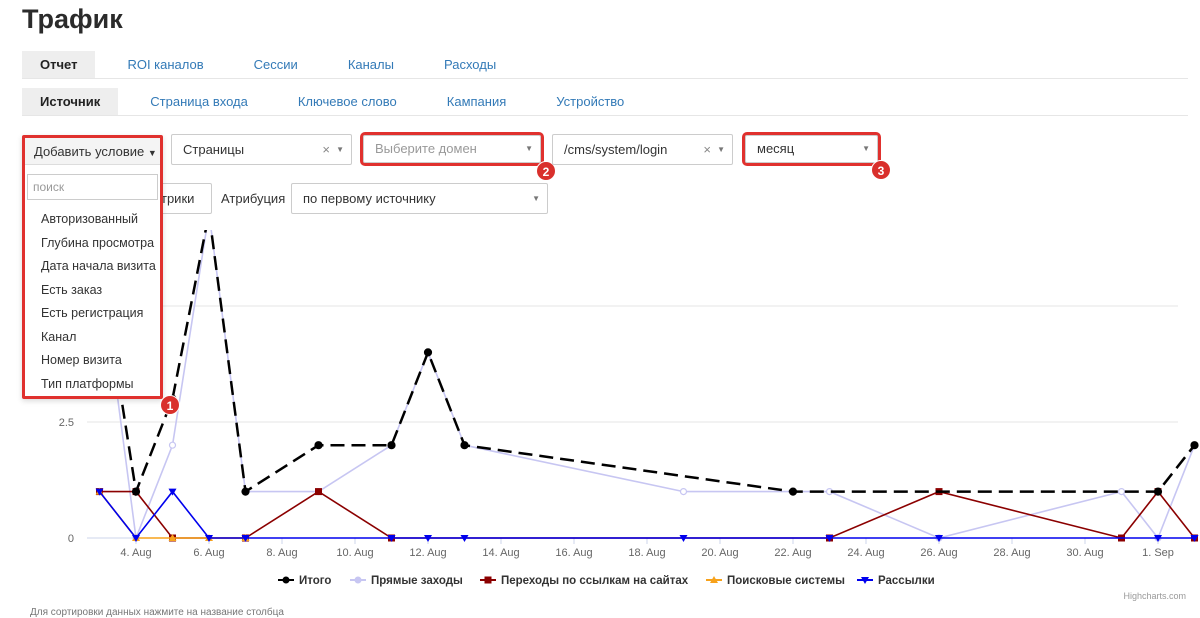  I want to click on attribution-select: по первому источнику ▼, so click(419, 198).